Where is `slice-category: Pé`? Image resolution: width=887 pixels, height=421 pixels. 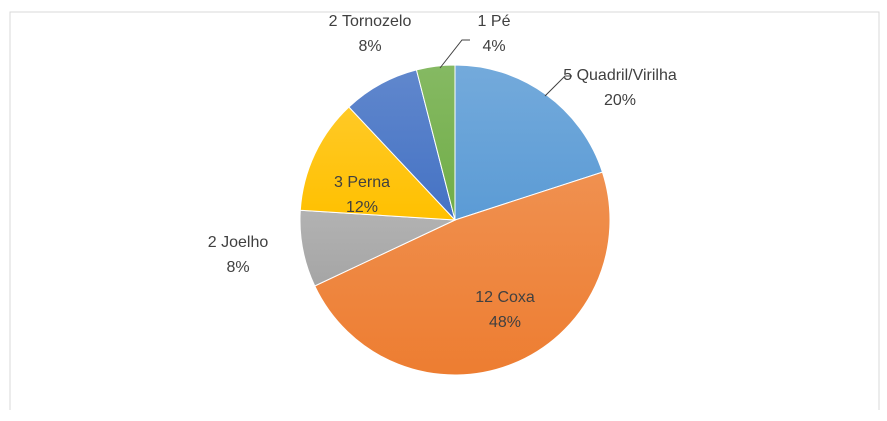
slice-category: Pé is located at coordinates (501, 21).